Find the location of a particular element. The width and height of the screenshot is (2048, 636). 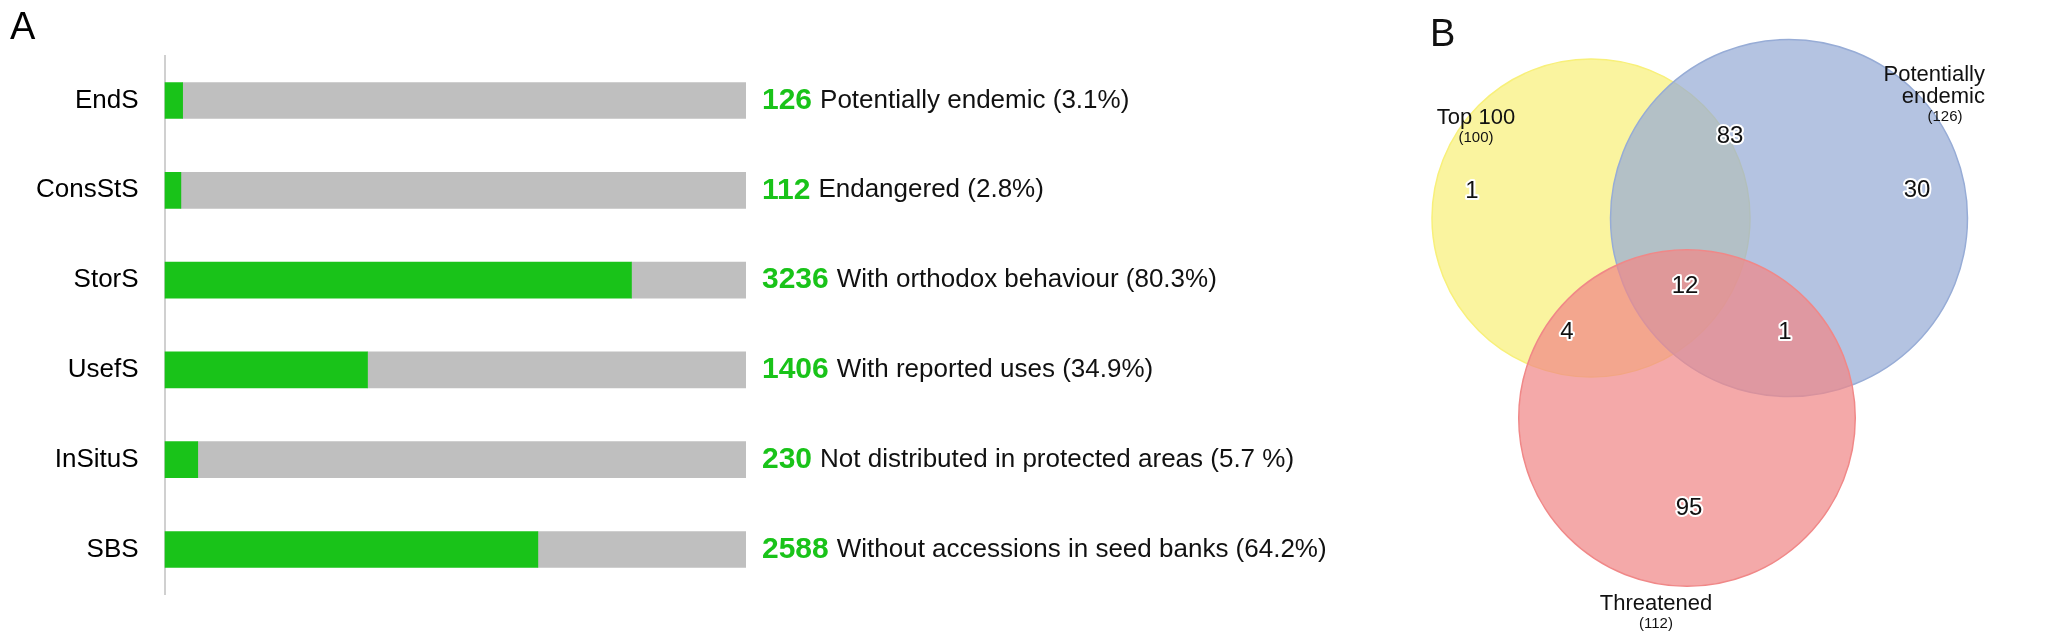

text: 4 is located at coordinates (1567, 331).